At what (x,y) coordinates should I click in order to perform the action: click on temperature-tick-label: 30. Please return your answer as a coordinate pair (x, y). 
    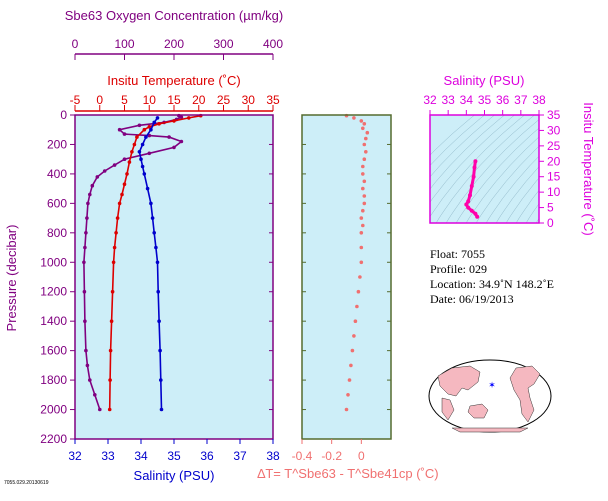
    Looking at the image, I should click on (249, 100).